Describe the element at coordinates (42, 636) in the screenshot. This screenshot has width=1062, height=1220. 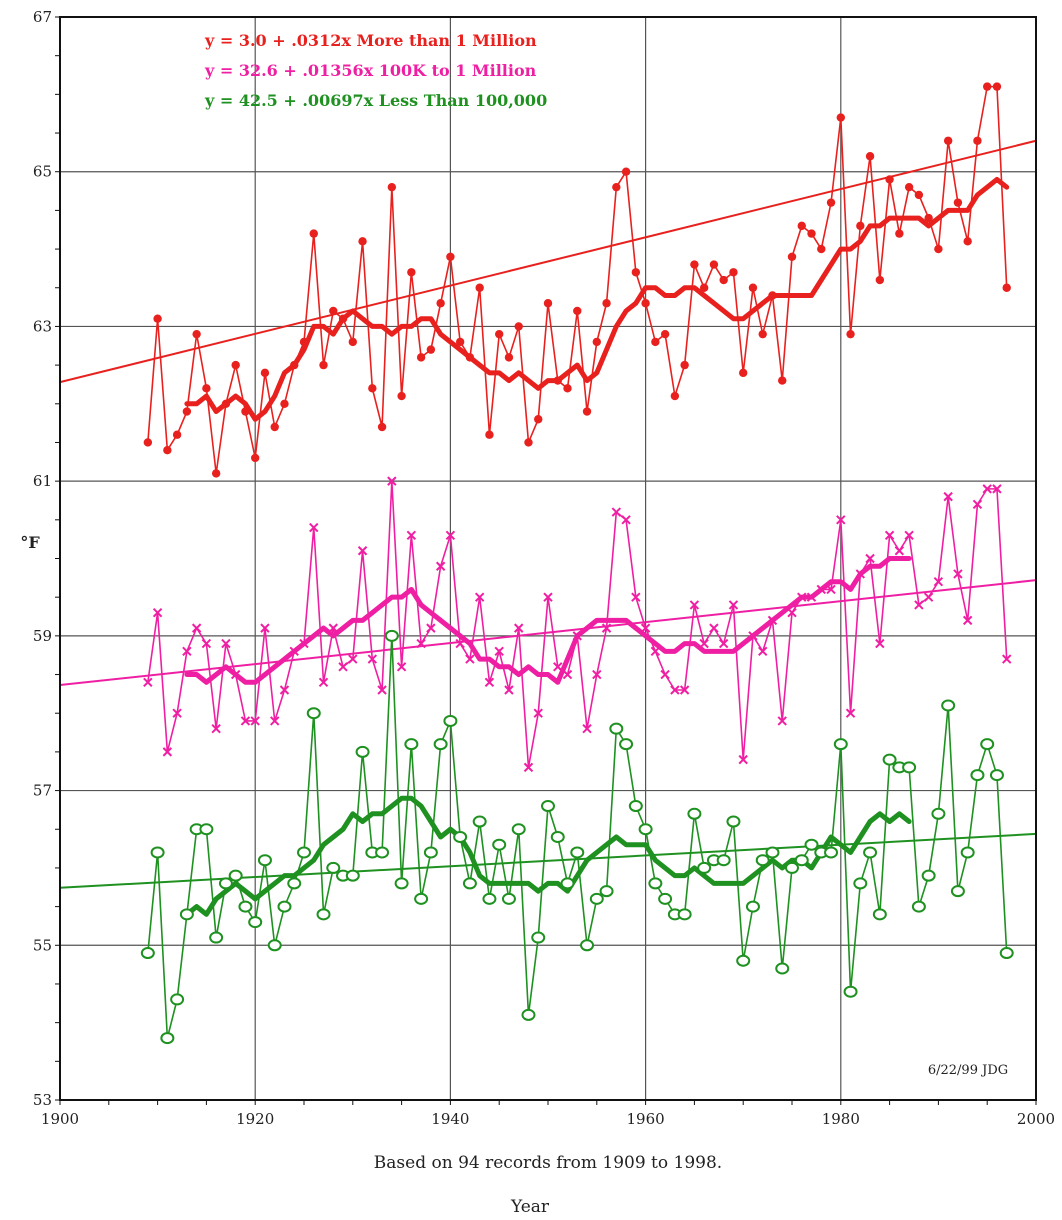
I see `y-tick-label: 59` at that location.